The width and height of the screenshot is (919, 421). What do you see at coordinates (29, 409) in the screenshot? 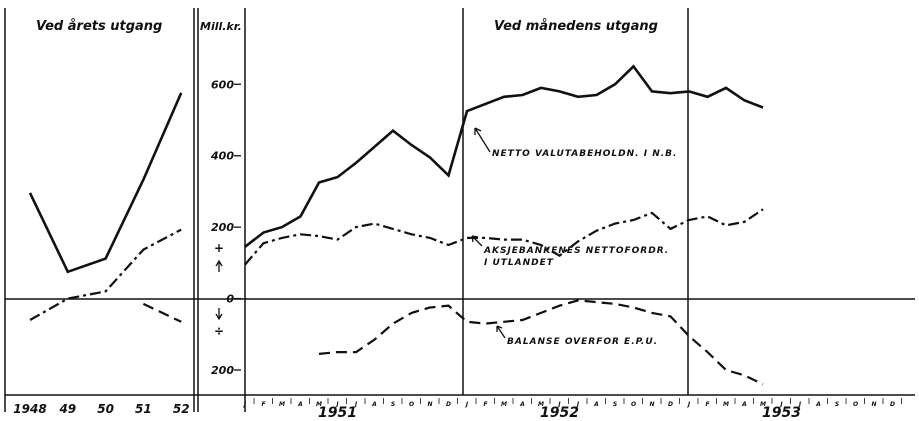
I see `x-tick-label: 1948` at bounding box center [29, 409].